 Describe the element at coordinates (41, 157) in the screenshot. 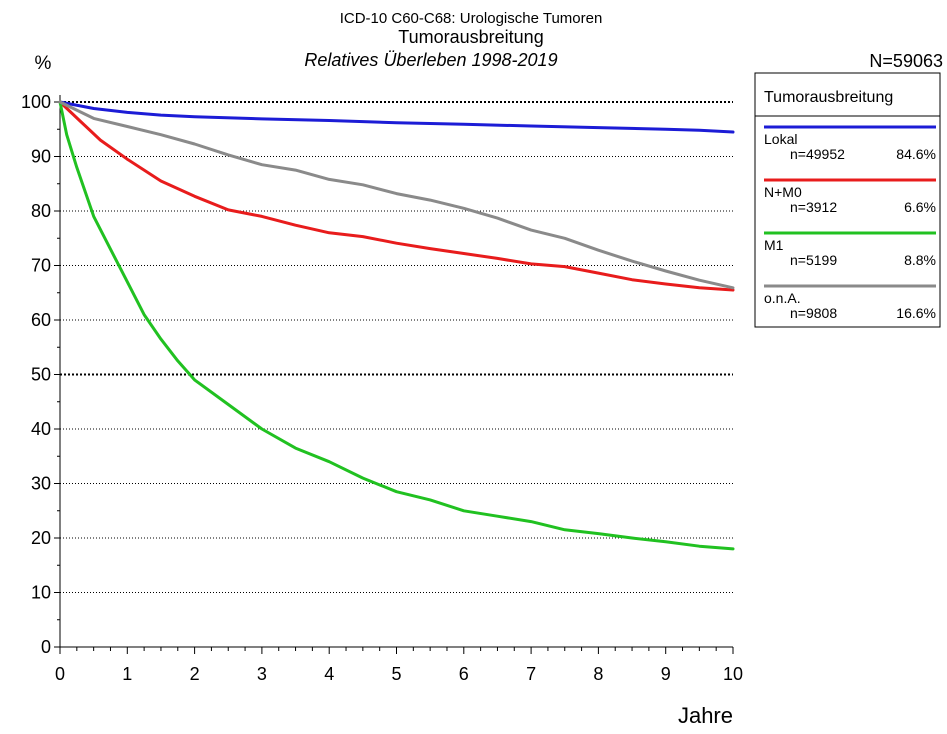

I see `y-tick-label: 90` at that location.